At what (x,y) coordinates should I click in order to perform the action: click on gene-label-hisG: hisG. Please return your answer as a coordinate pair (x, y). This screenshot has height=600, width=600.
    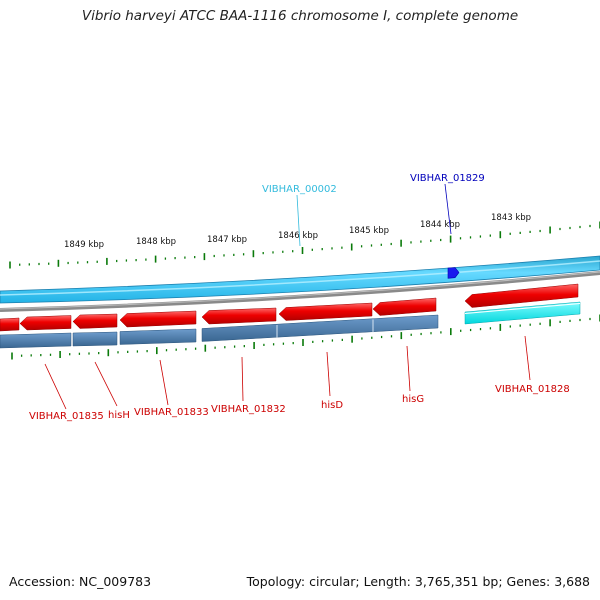
    Looking at the image, I should click on (413, 399).